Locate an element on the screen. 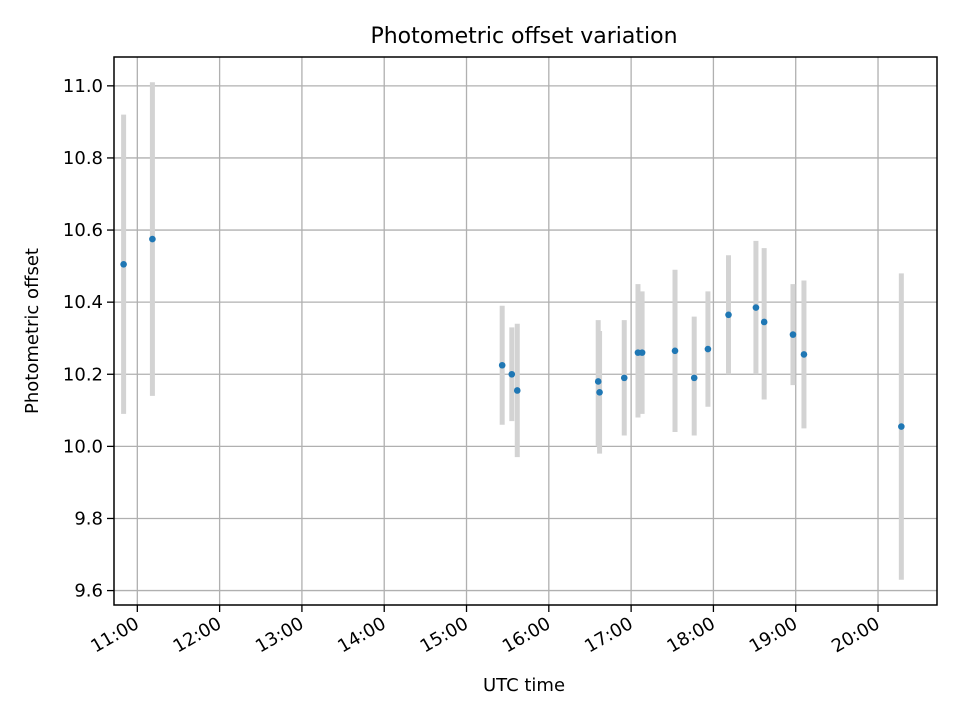 Image resolution: width=960 pixels, height=720 pixels. y-tick-label: 10.0 is located at coordinates (83, 446).